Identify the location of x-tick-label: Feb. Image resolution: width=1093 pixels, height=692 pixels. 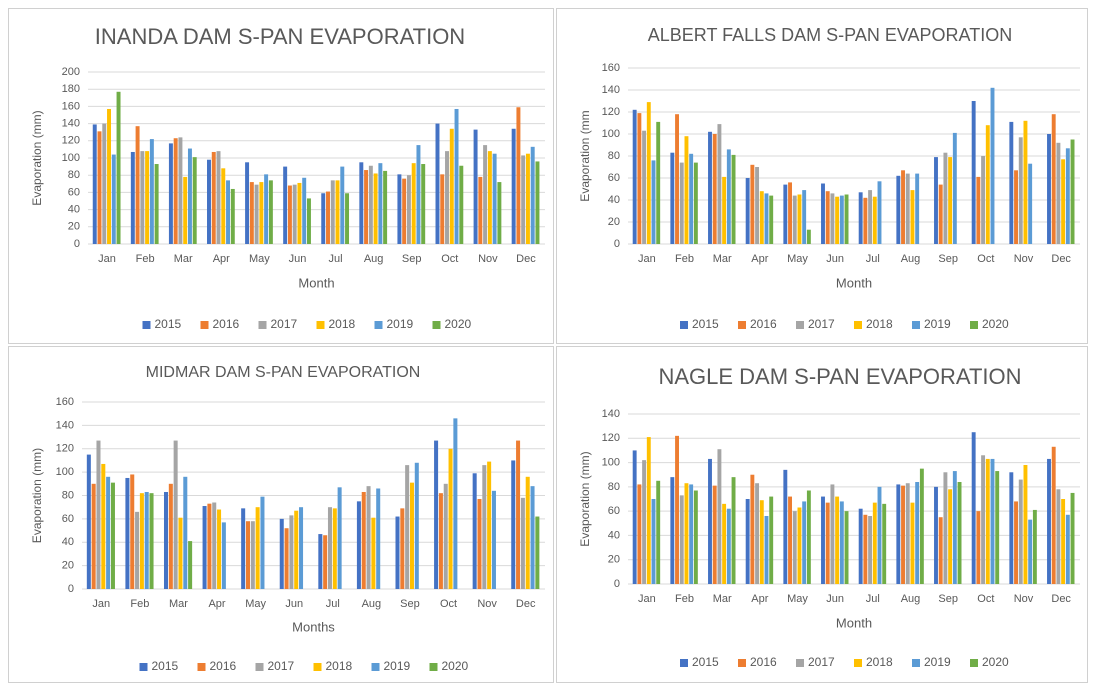
(145, 259).